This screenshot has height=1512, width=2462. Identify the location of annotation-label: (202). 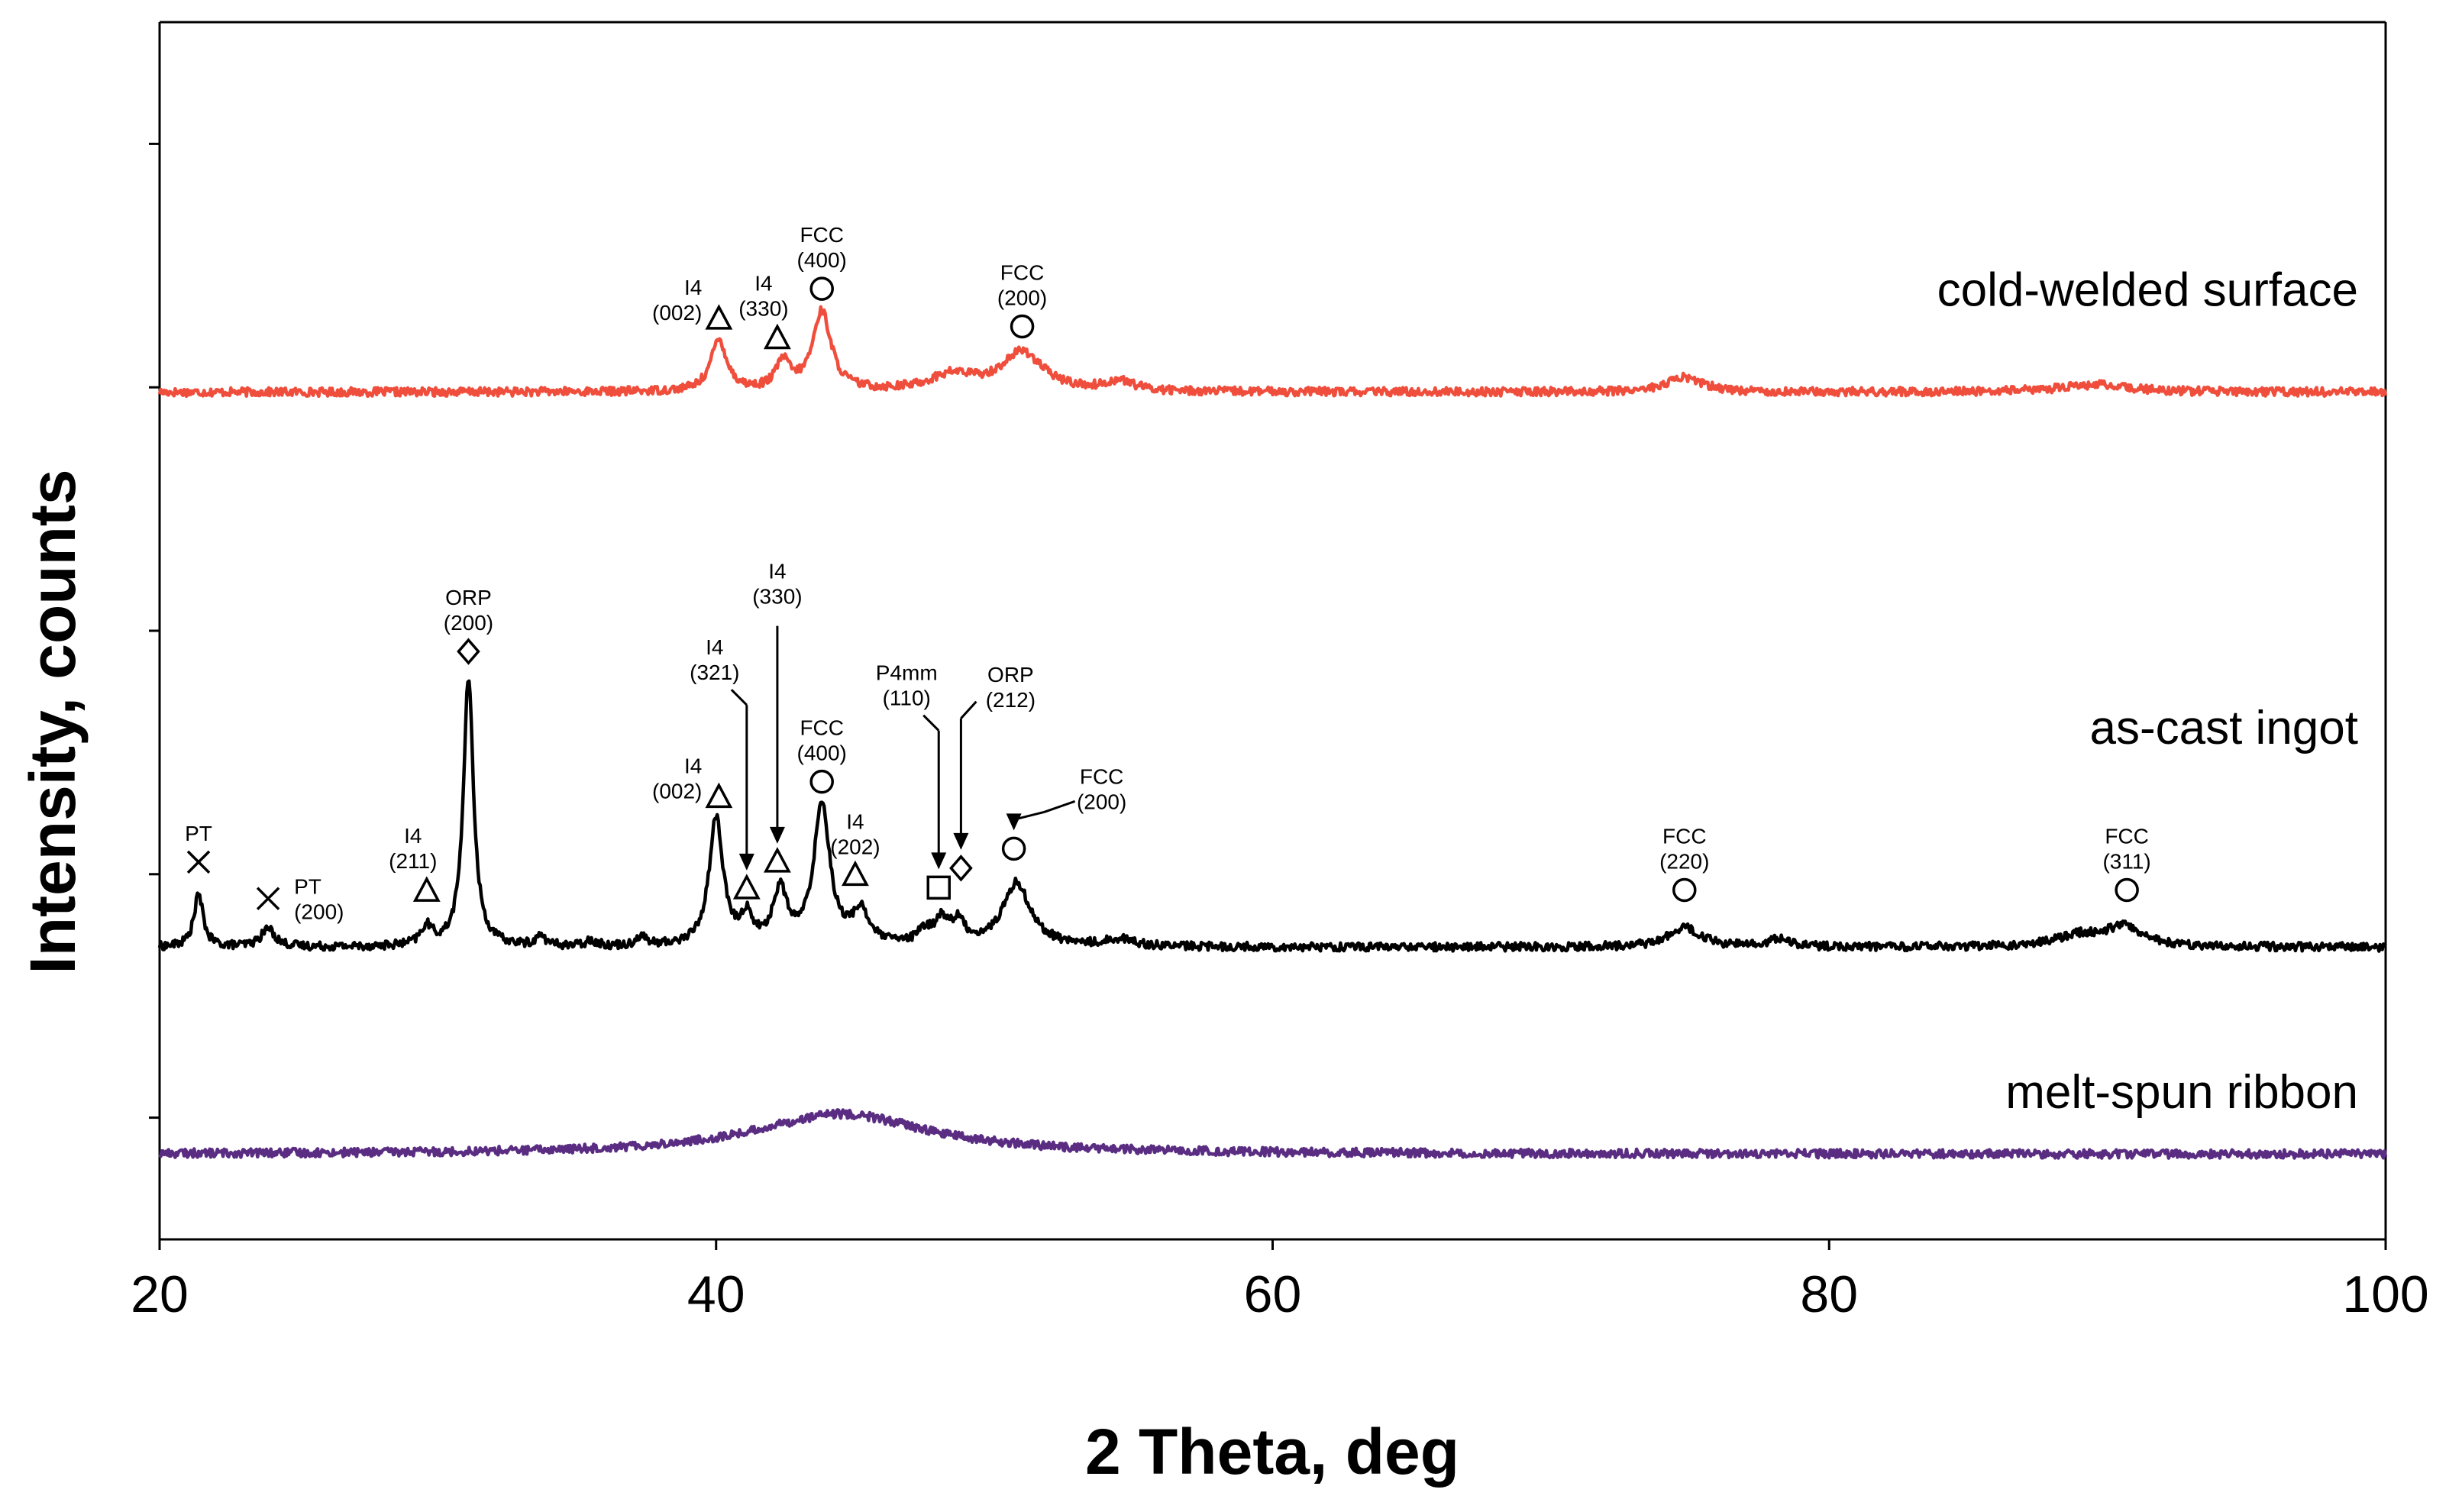
(855, 847).